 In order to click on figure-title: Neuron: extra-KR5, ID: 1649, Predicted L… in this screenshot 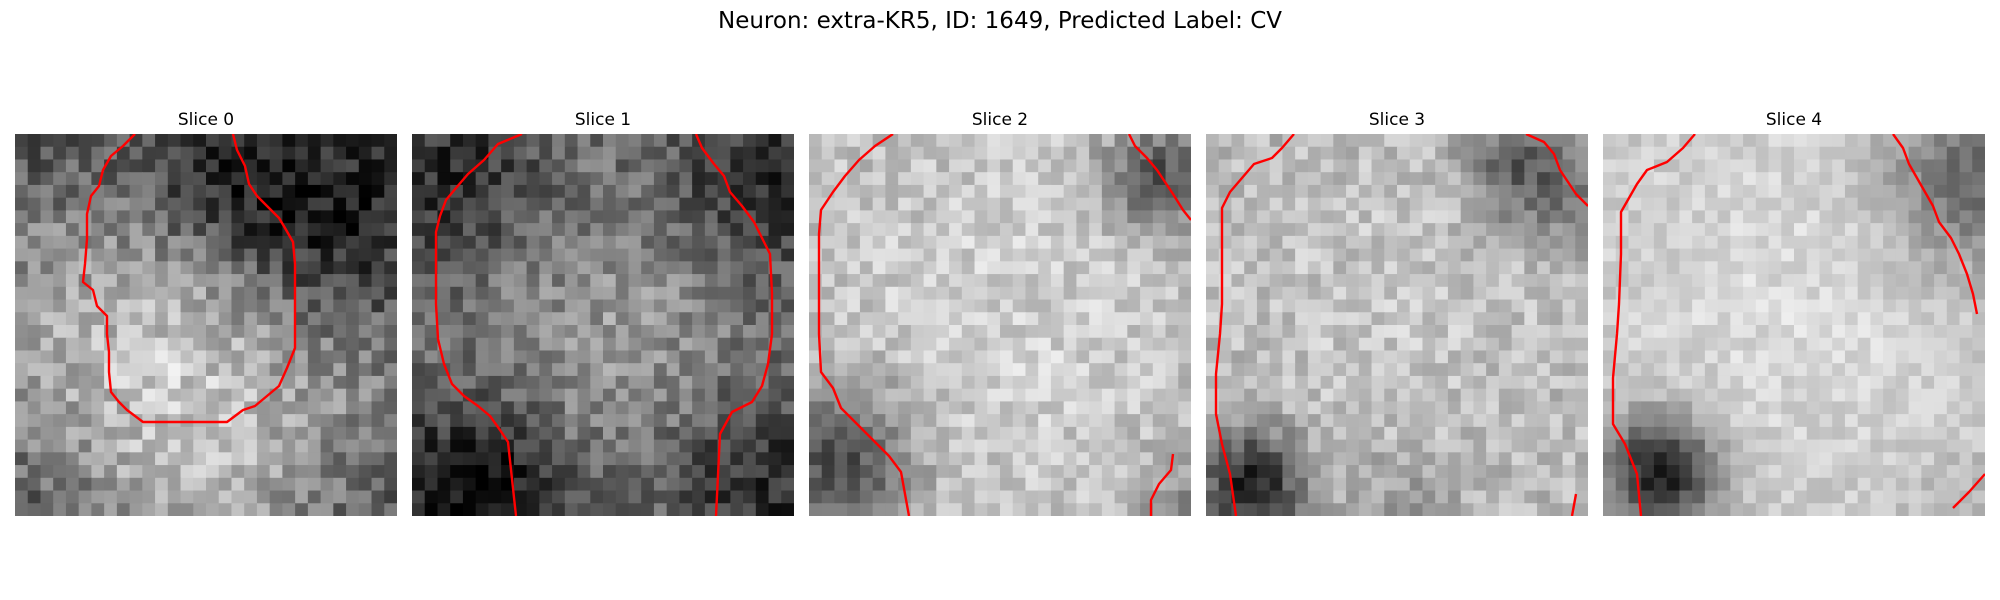, I will do `click(1000, 21)`.